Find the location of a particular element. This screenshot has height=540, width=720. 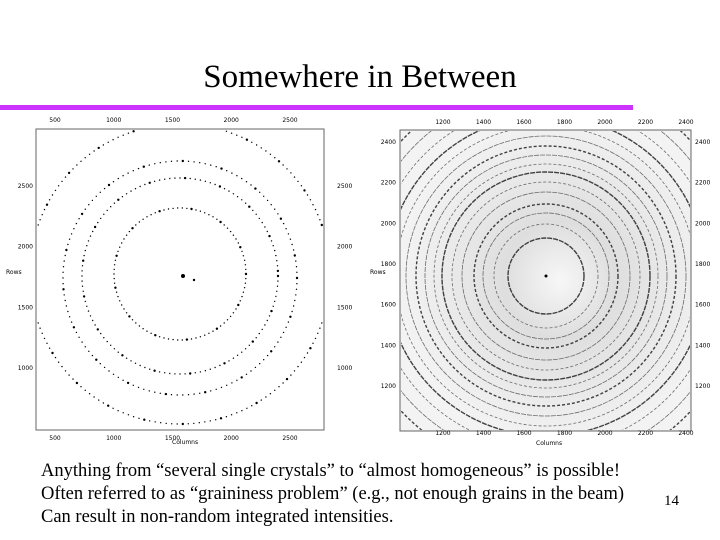

tick-label: 1400 is located at coordinates (702, 345).